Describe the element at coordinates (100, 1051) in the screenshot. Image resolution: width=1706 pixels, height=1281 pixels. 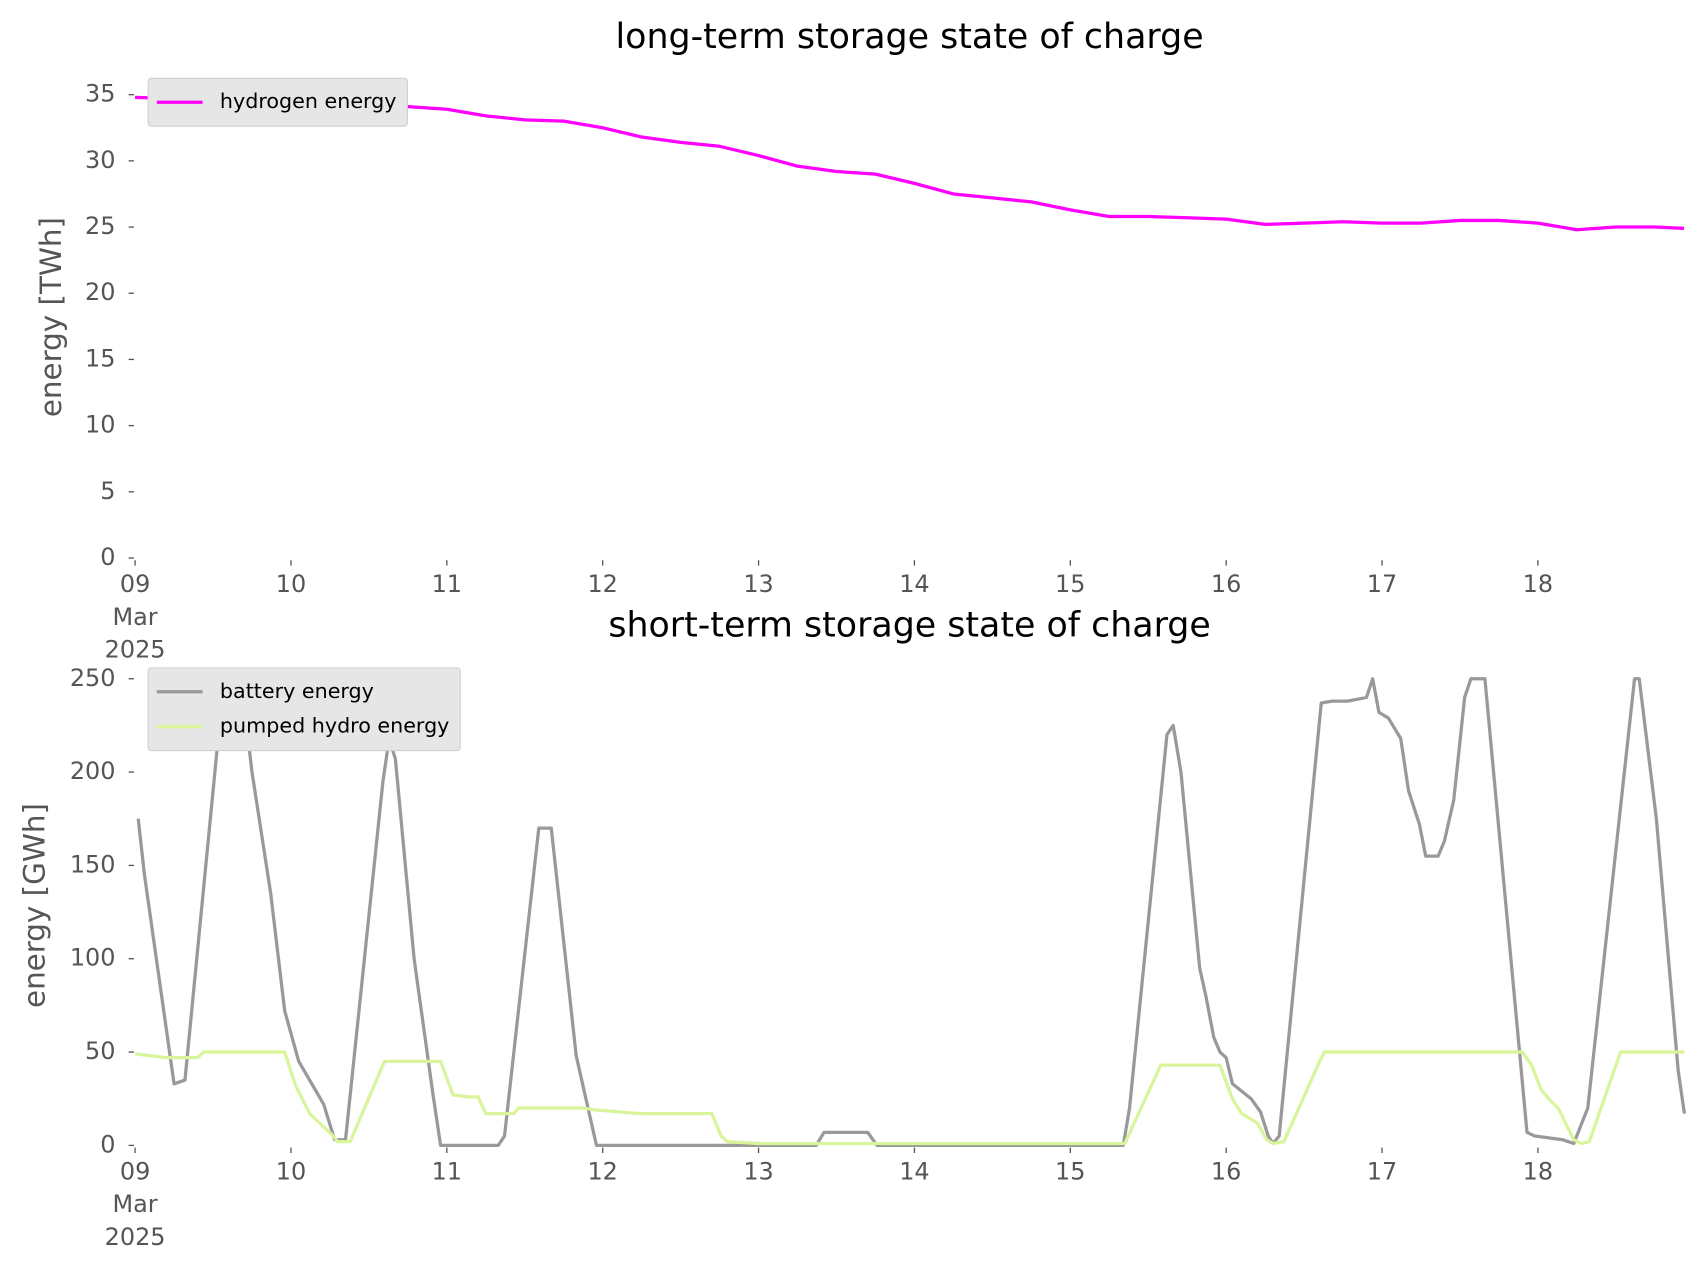
I see `y-tick-label: 50` at that location.